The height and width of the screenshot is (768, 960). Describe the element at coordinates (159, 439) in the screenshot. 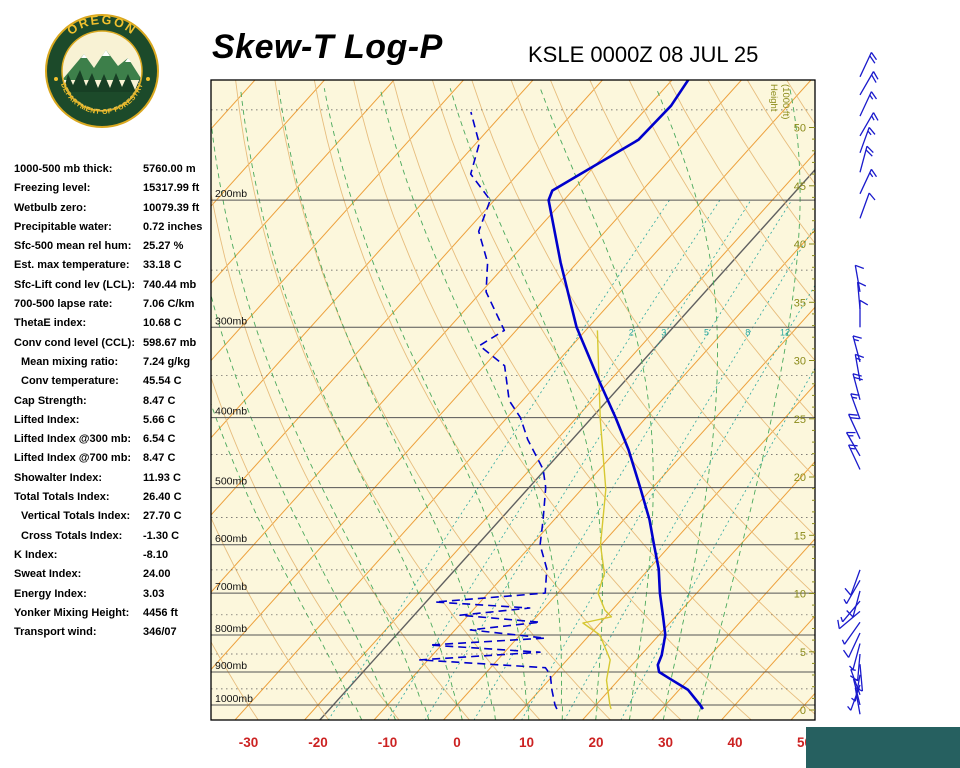

I see `index-value: 6.54 C` at that location.